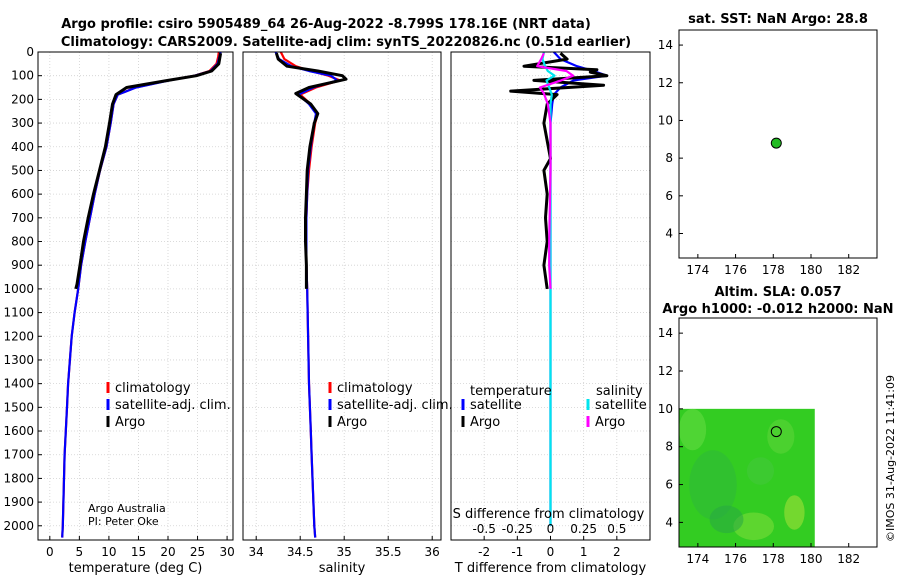 The image size is (900, 580). I want to click on y-tick-label: 1100, so click(18, 313).